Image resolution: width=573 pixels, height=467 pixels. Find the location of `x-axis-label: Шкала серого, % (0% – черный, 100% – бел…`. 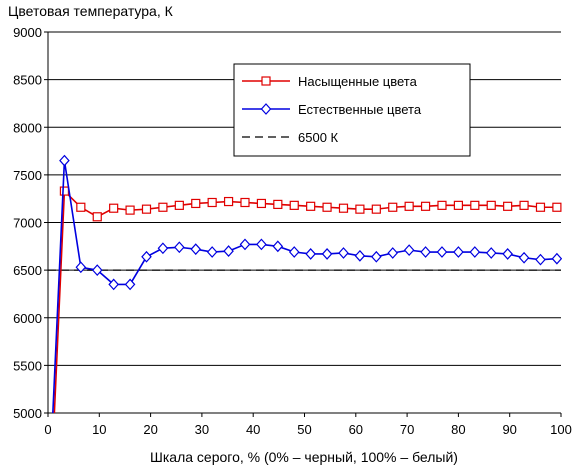

x-axis-label: Шкала серого, % (0% – черный, 100% – бел… is located at coordinates (304, 457).